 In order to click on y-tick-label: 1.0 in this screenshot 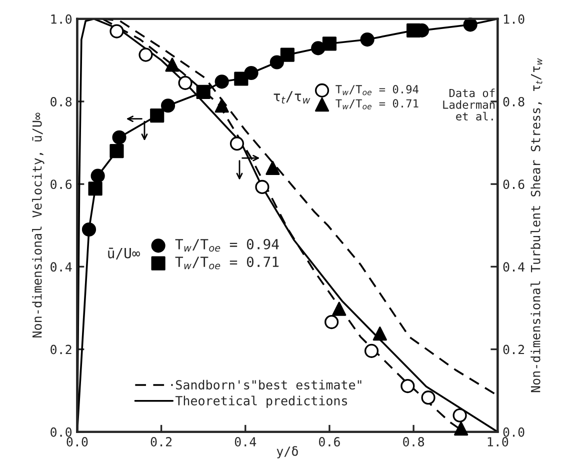, I will do `click(61, 19)`.